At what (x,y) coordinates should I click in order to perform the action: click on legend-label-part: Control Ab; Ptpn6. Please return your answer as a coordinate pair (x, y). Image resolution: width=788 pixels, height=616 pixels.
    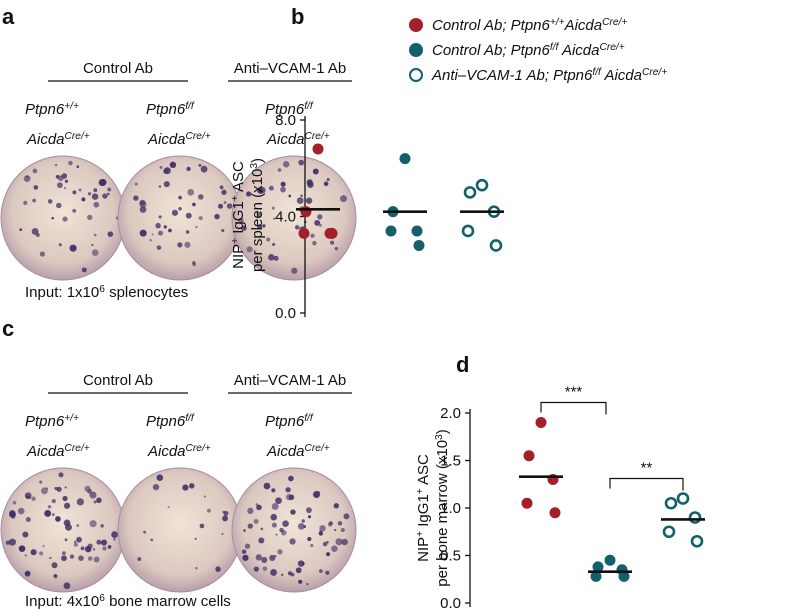
    Looking at the image, I should click on (491, 25).